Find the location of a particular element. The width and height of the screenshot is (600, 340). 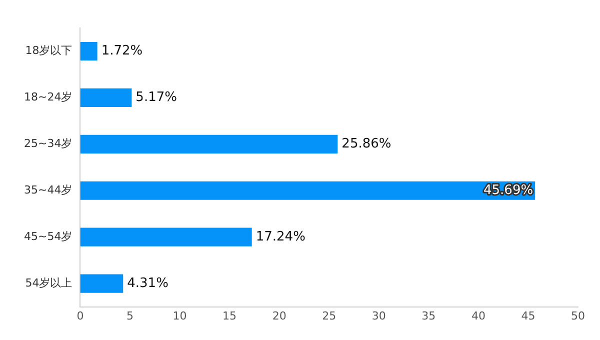

y-tick-label: 45~54岁 is located at coordinates (48, 236).